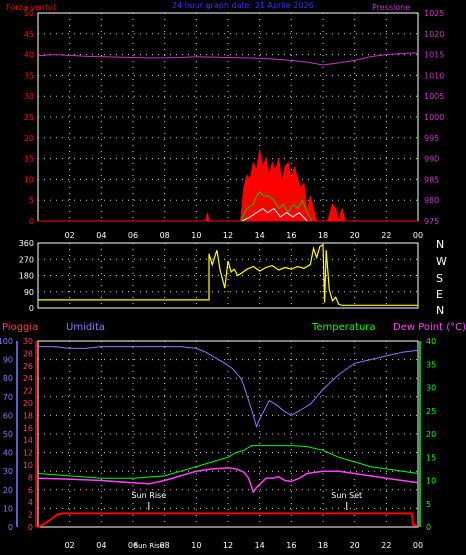 The width and height of the screenshot is (466, 555). Describe the element at coordinates (10, 527) in the screenshot. I see `humidity-tick-label: 0` at that location.